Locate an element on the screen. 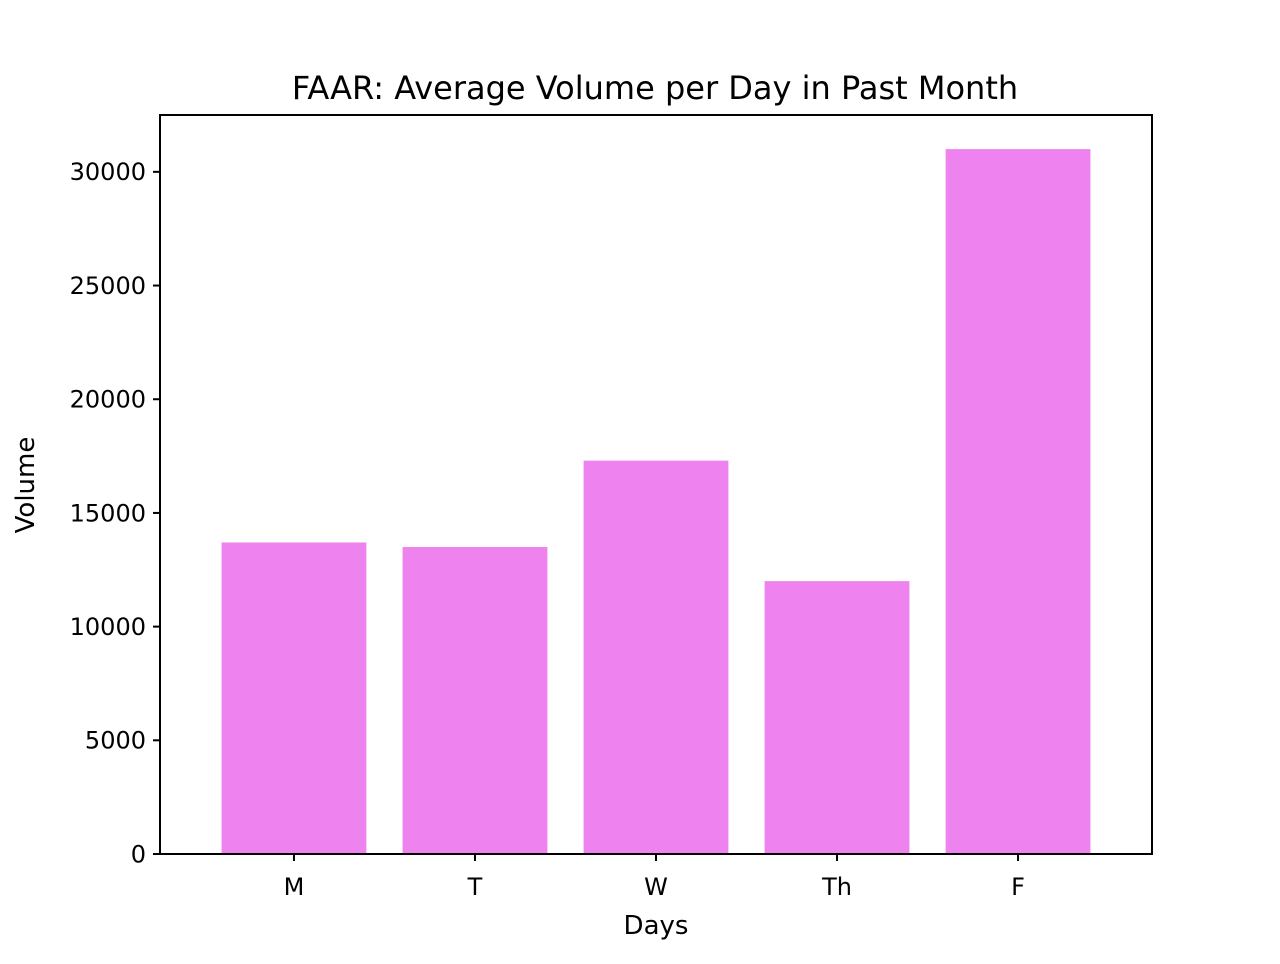  bar-f is located at coordinates (1018, 502).